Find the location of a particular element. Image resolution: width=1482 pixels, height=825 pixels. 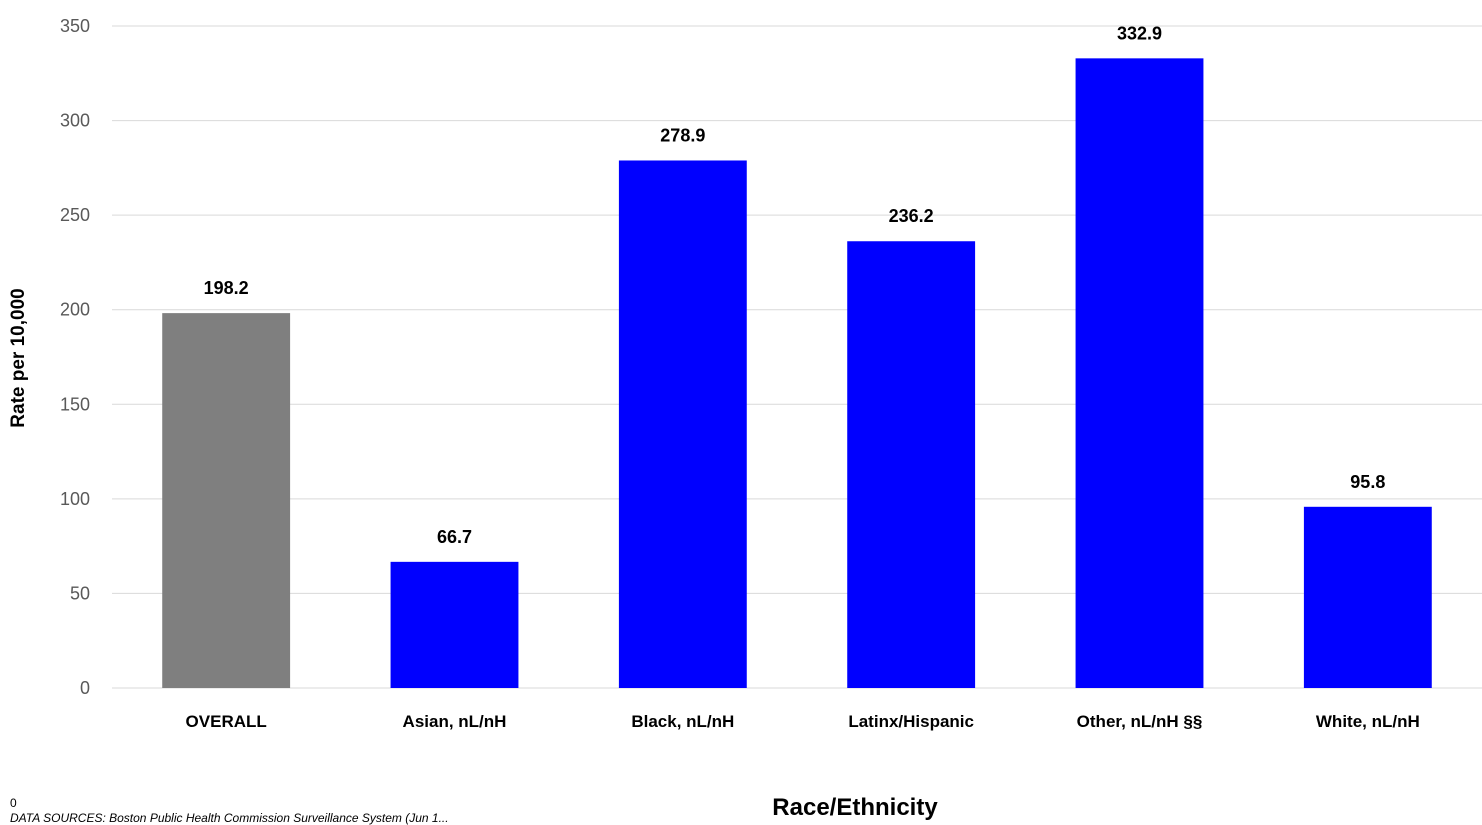

x-tick-label-1: Asian, nL/nH is located at coordinates (455, 721).